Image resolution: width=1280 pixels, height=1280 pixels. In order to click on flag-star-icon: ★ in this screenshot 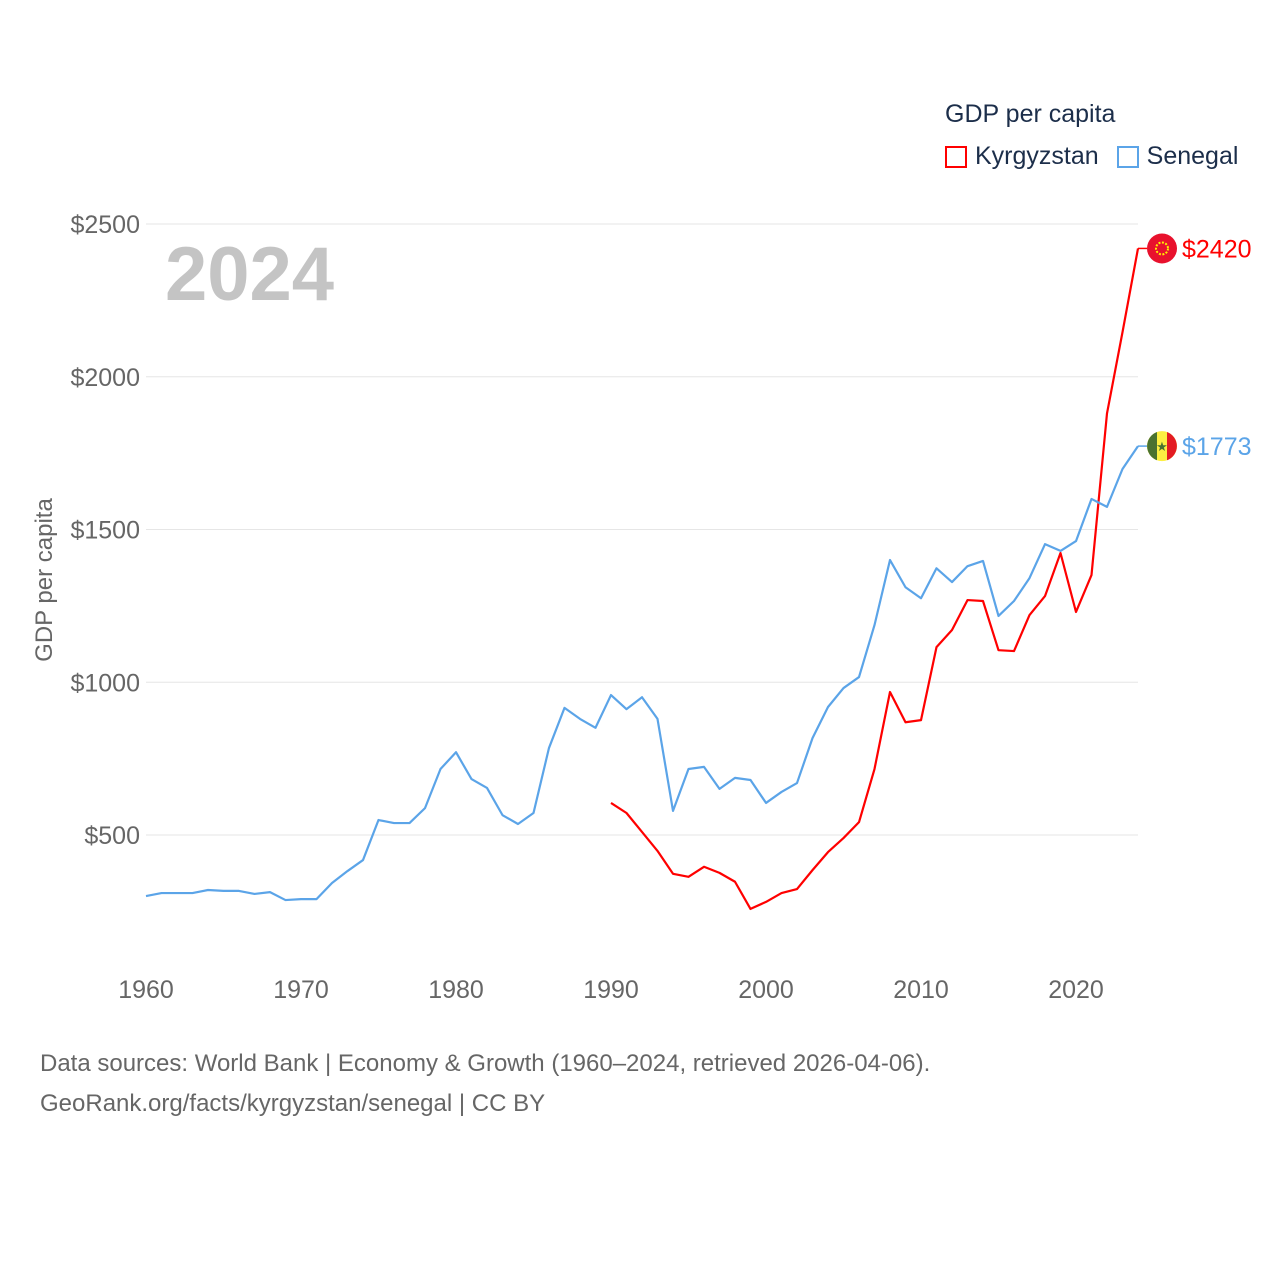, I will do `click(1162, 446)`.